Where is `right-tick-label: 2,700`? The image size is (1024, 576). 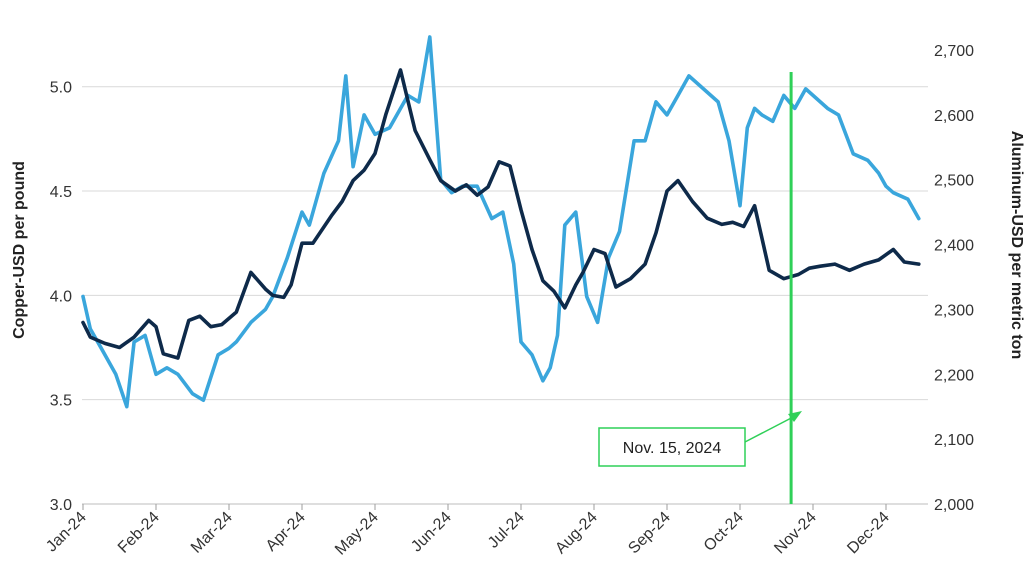
right-tick-label: 2,700 is located at coordinates (954, 51).